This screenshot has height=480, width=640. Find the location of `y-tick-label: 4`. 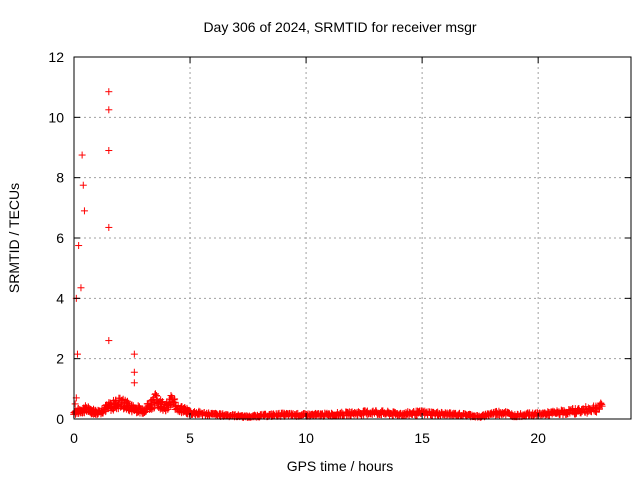

y-tick-label: 4 is located at coordinates (60, 298).